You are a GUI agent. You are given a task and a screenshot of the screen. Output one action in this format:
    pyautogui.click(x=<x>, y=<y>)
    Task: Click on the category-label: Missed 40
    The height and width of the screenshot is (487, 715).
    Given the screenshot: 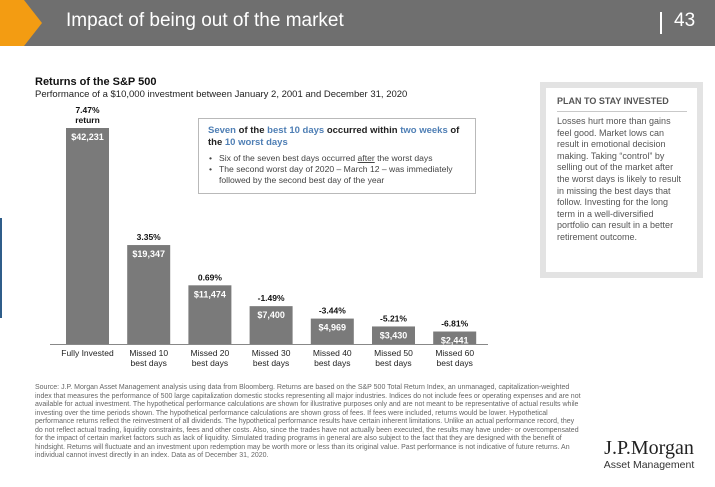 What is the action you would take?
    pyautogui.click(x=332, y=353)
    